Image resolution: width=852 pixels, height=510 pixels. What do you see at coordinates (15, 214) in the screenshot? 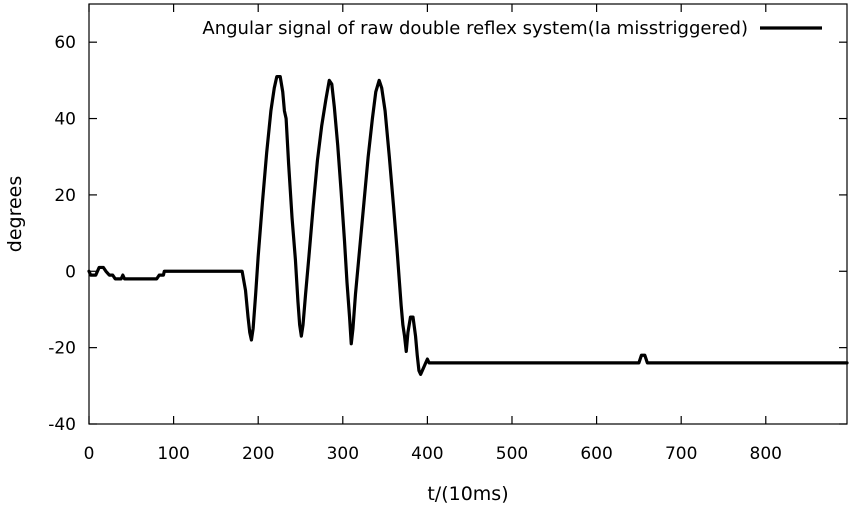
I see `y-axis-title: degrees` at bounding box center [15, 214].